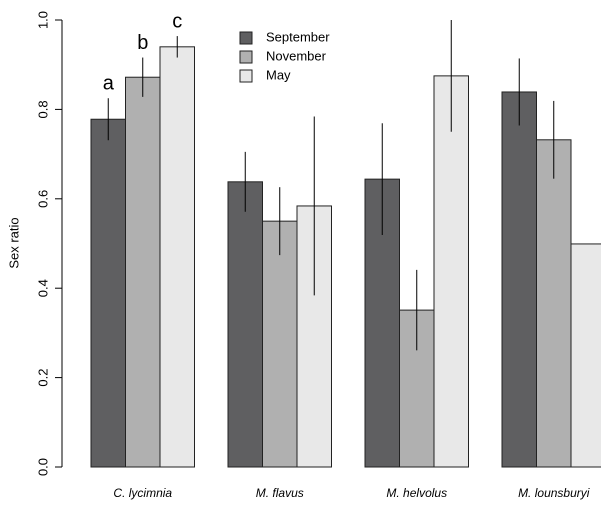  Describe the element at coordinates (42, 378) in the screenshot. I see `y-tick-label: 0.2` at that location.